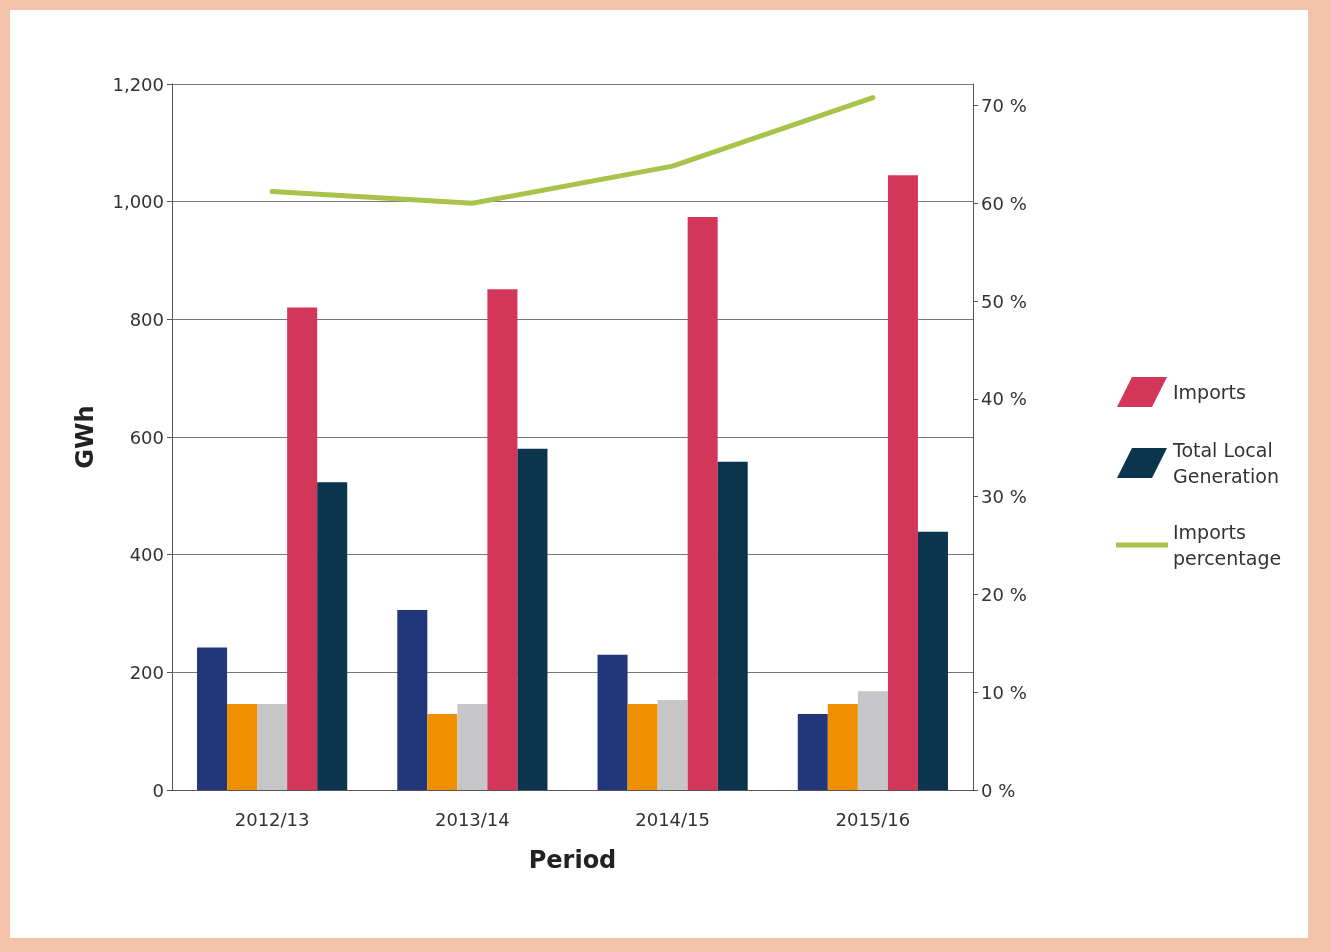  I want to click on x-tick-label: 2012/13, so click(272, 819).